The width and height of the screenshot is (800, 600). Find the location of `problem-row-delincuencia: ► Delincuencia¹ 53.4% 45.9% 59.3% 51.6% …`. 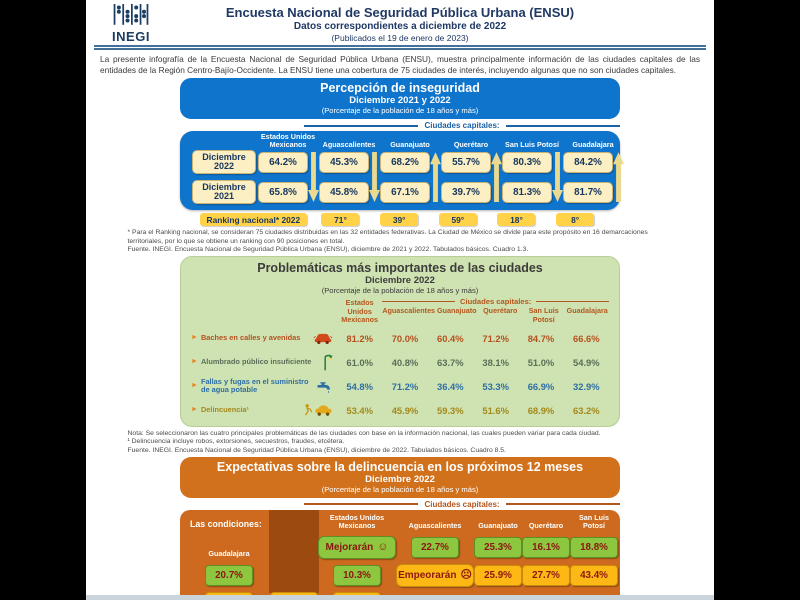

problem-row-delincuencia: ► Delincuencia¹ 53.4% 45.9% 59.3% 51.6% … is located at coordinates (400, 410).